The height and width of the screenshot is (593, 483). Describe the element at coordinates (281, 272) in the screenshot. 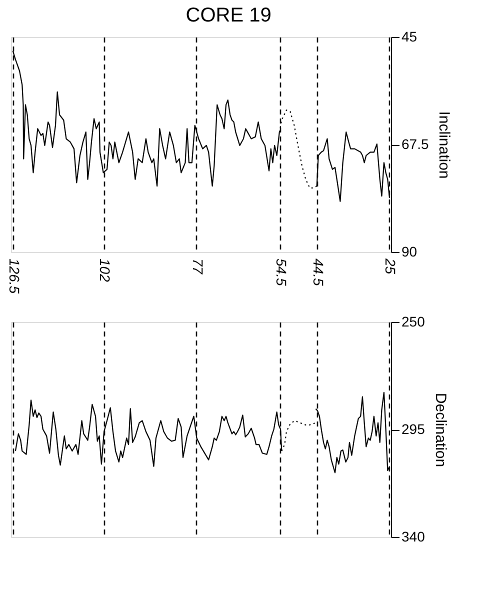

I see `x-tick-label: 54.5` at that location.